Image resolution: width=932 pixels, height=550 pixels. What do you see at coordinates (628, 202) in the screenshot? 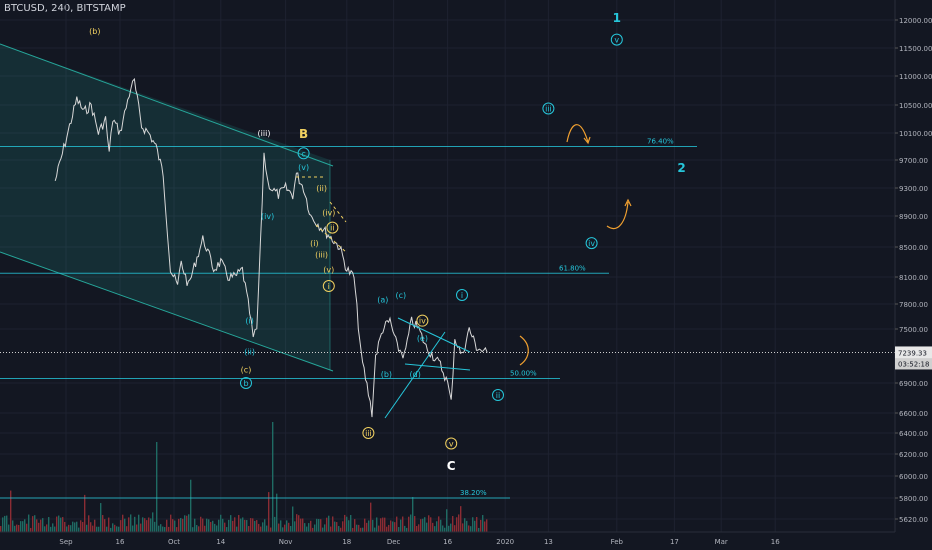
I see `arrow-3-head` at bounding box center [628, 202].